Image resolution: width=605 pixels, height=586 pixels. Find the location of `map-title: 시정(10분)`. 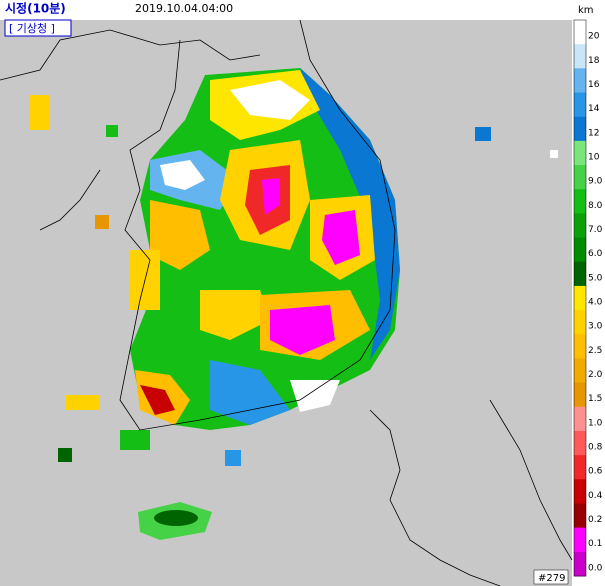

map-title: 시정(10분) is located at coordinates (35, 8).